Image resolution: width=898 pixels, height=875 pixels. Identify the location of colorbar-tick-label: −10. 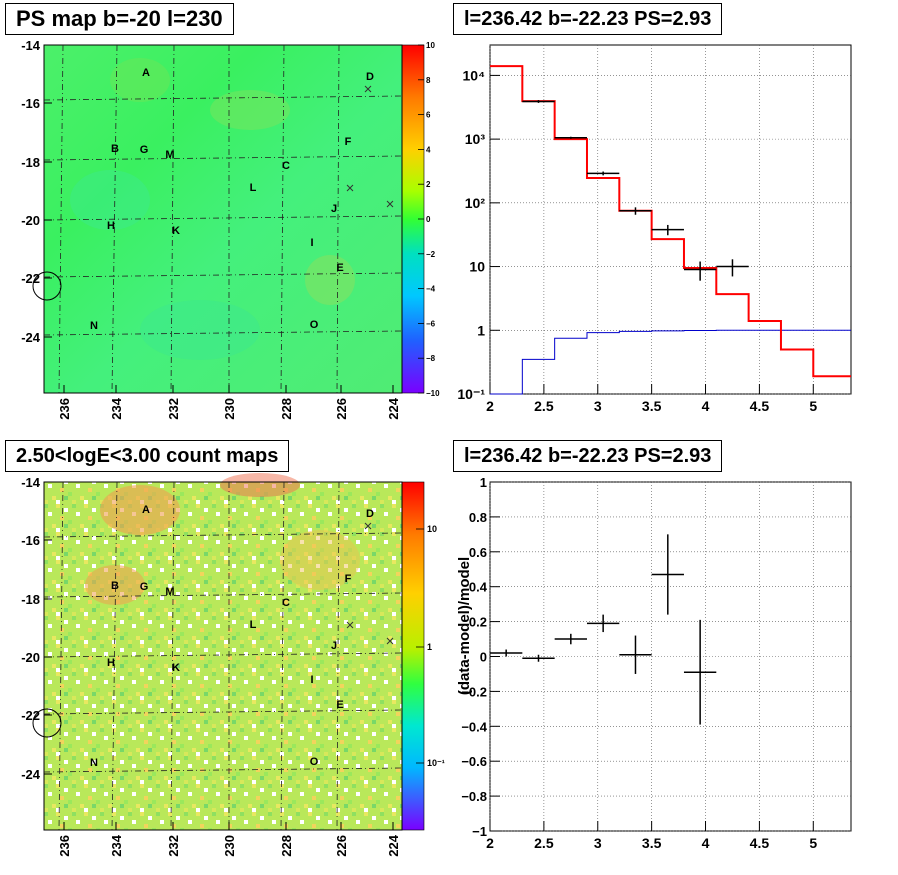
(433, 393).